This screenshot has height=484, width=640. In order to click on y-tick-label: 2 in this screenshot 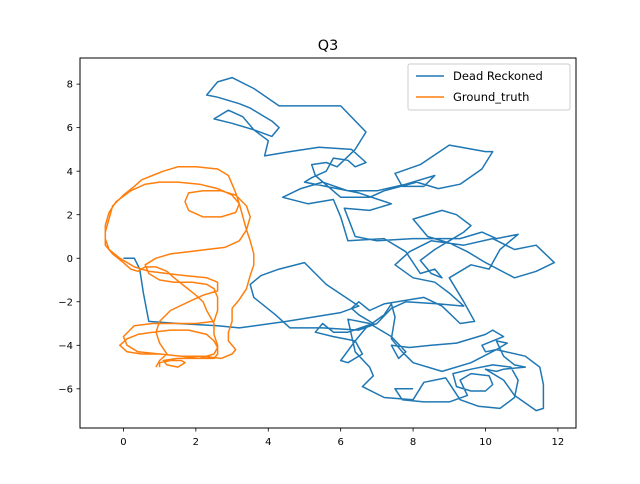, I will do `click(70, 215)`.